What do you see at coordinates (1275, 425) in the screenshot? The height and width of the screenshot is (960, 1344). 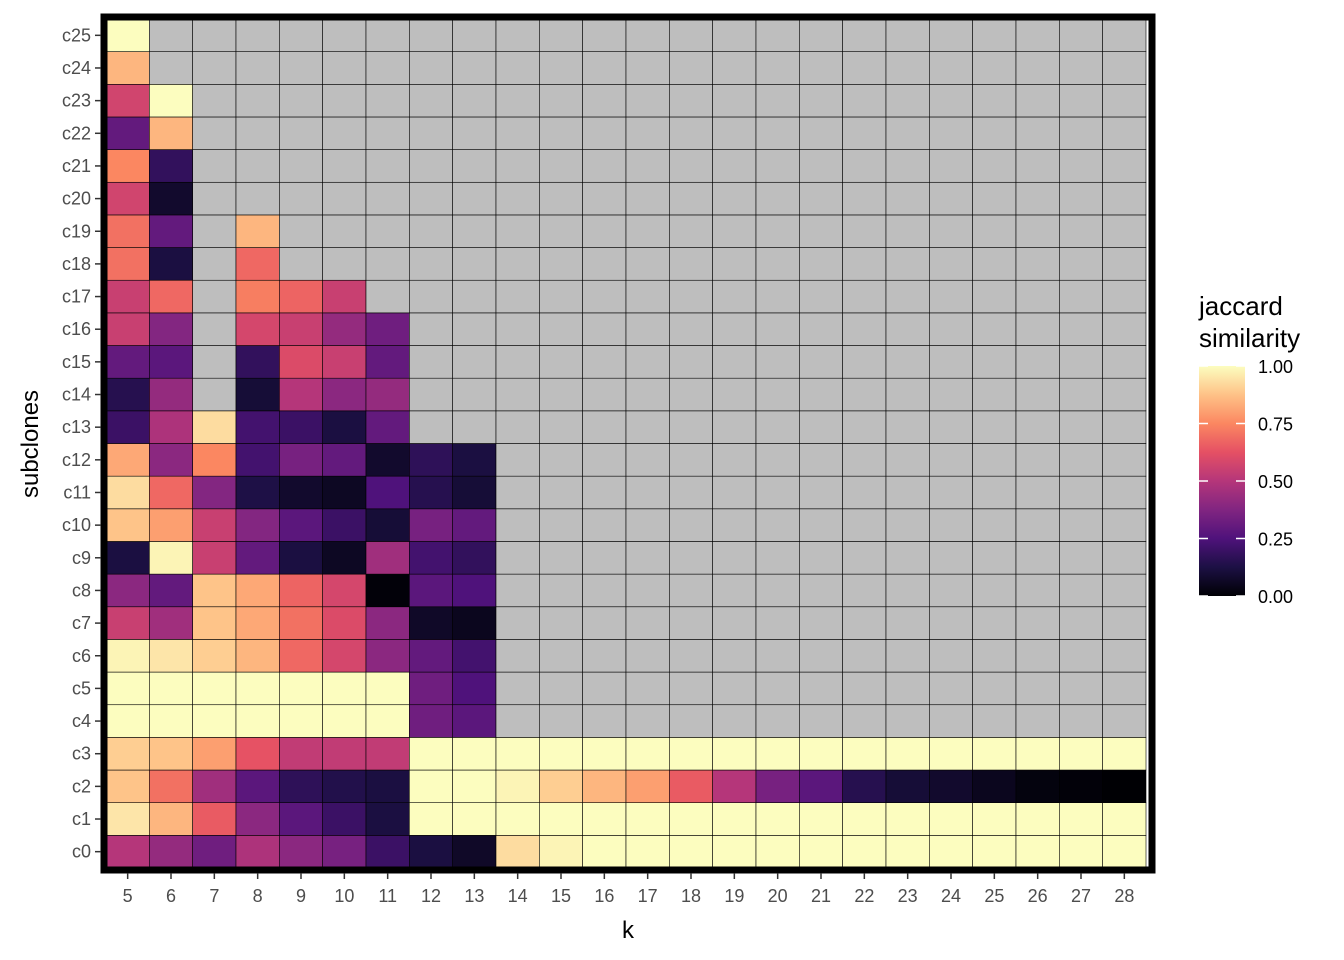 I see `legend-tick-label: 0.75` at bounding box center [1275, 425].